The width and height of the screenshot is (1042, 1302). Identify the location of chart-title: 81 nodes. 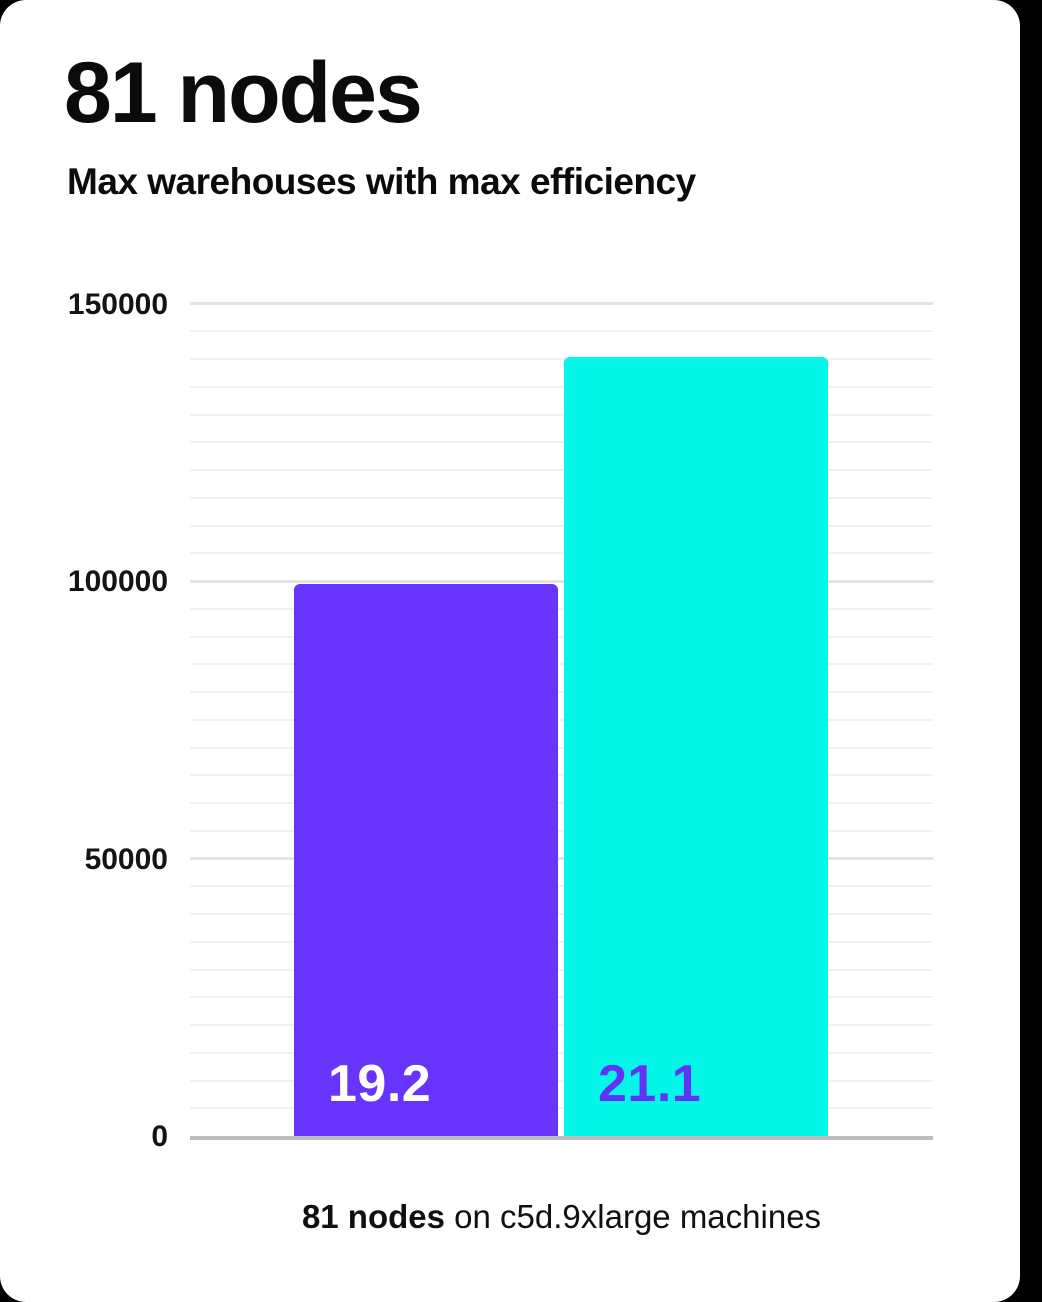
(243, 93).